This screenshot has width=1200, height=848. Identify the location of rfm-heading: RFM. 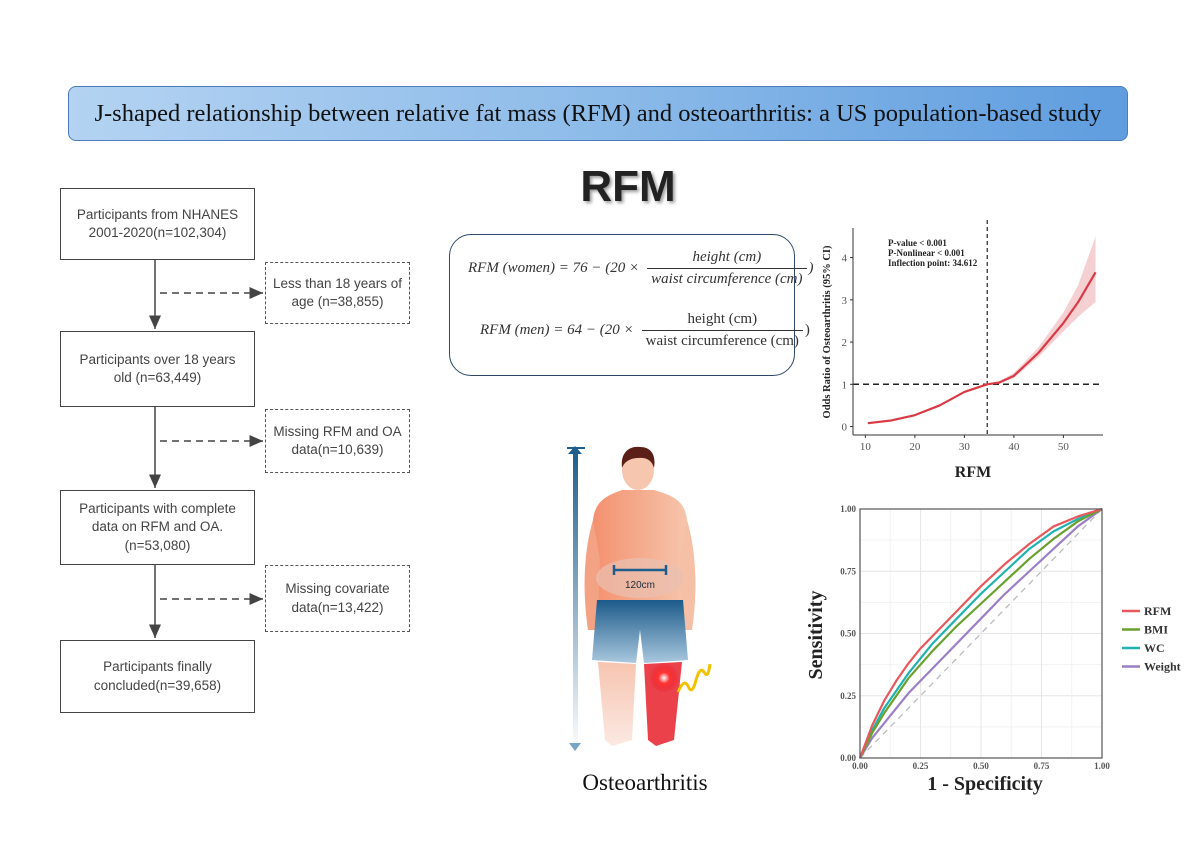
(628, 186).